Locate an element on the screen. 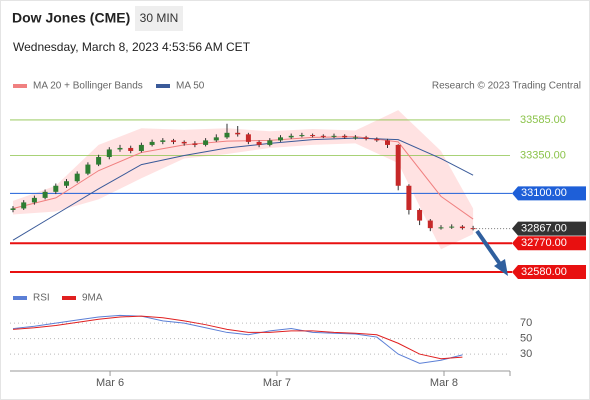 The width and height of the screenshot is (590, 400). forecast-arrow is located at coordinates (488, 247).